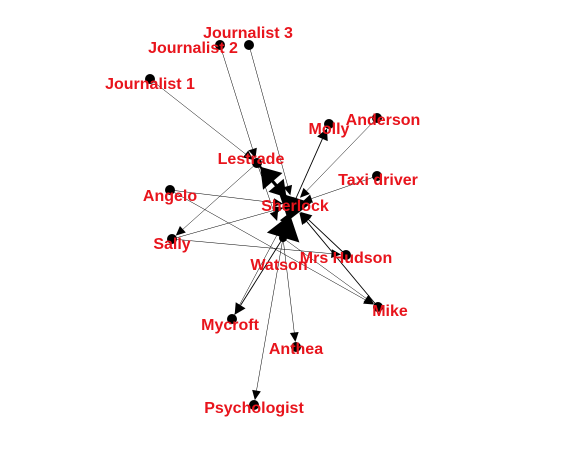 The image size is (573, 450). What do you see at coordinates (248, 33) in the screenshot?
I see `node-label-journalist3: Journalist 3` at bounding box center [248, 33].